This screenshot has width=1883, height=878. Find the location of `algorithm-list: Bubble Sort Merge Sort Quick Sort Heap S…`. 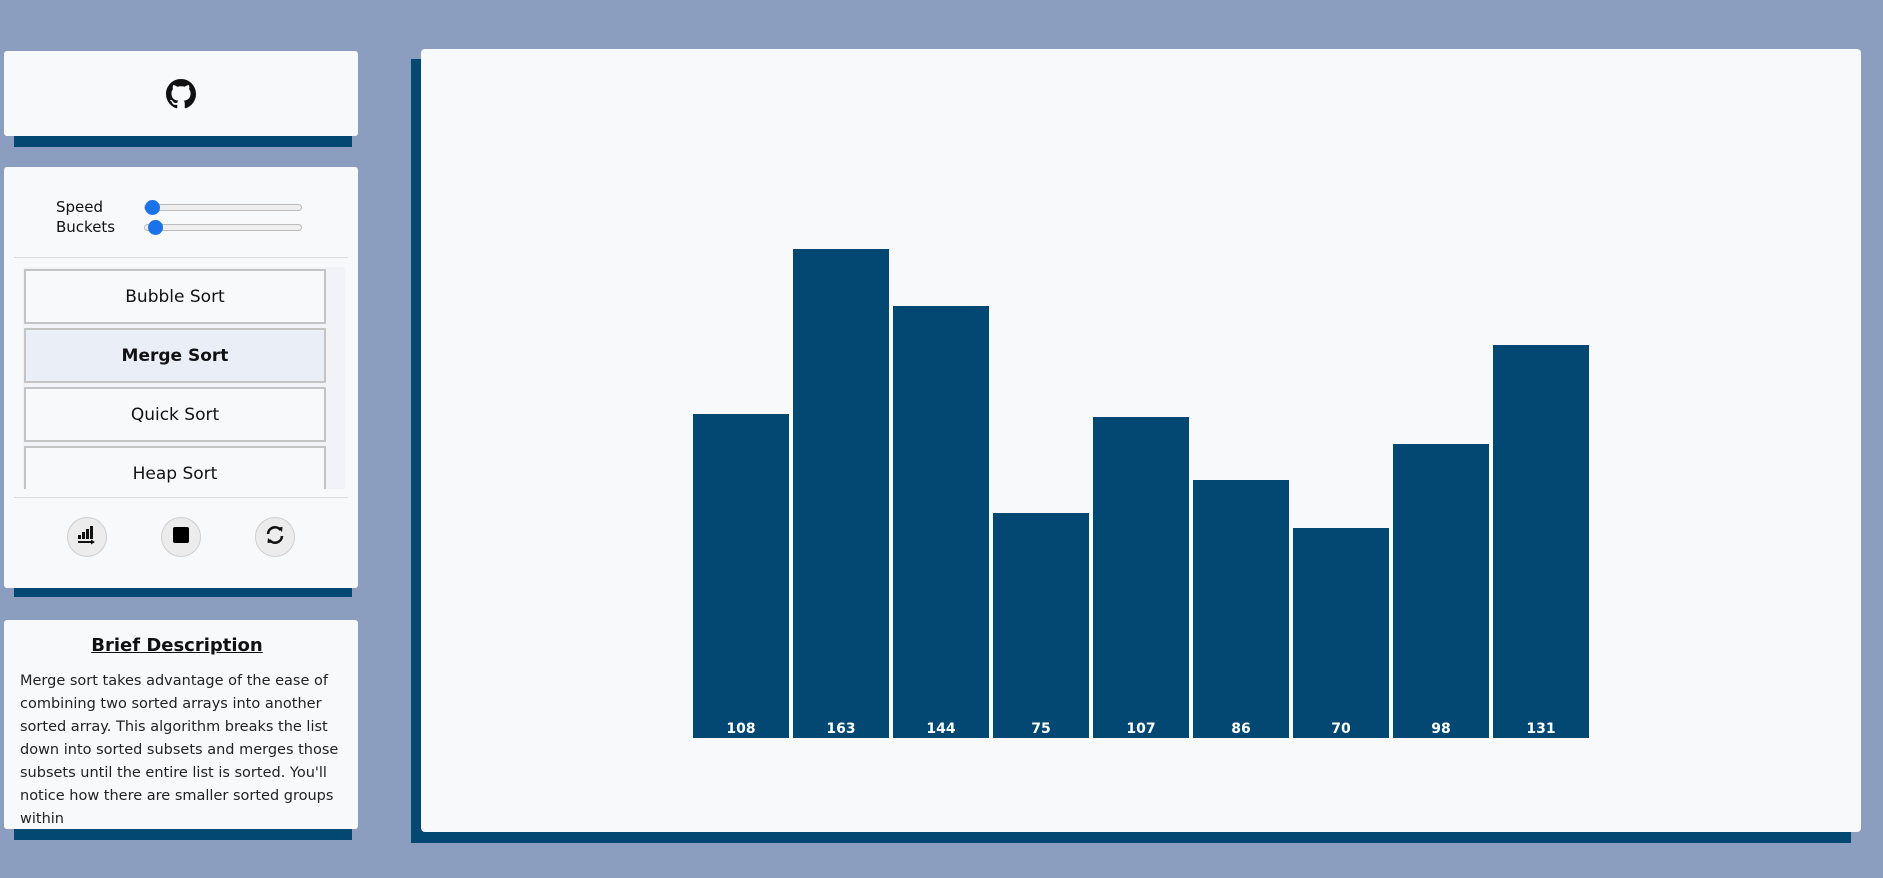

algorithm-list: Bubble Sort Merge Sort Quick Sort Heap S… is located at coordinates (184, 378).